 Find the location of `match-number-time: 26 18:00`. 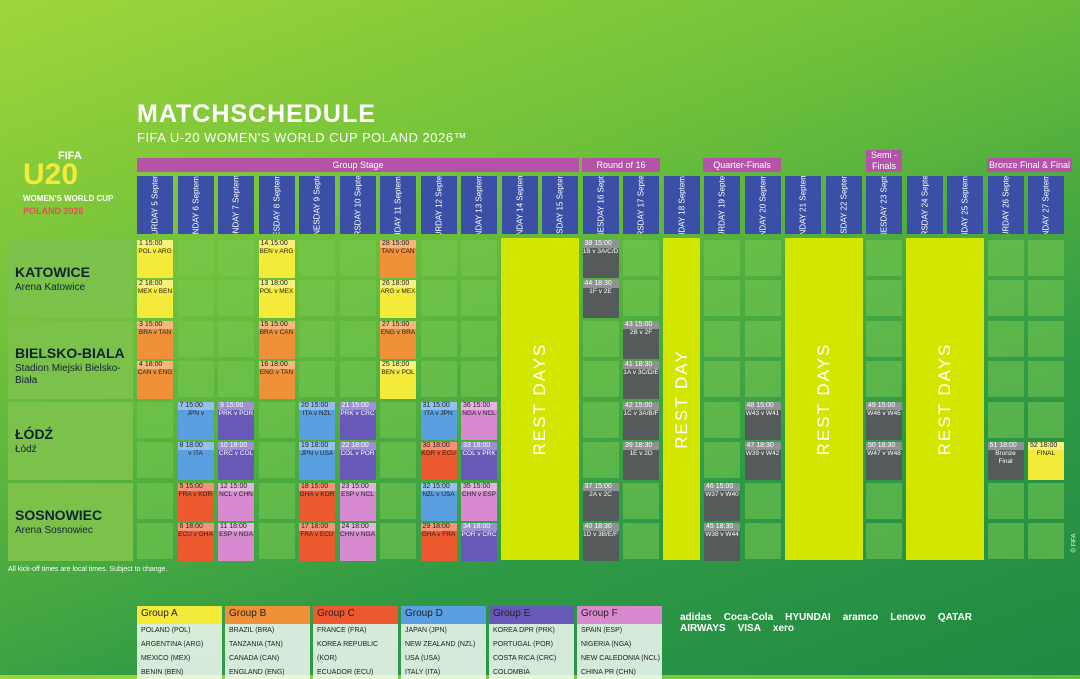

match-number-time: 26 18:00 is located at coordinates (398, 284).